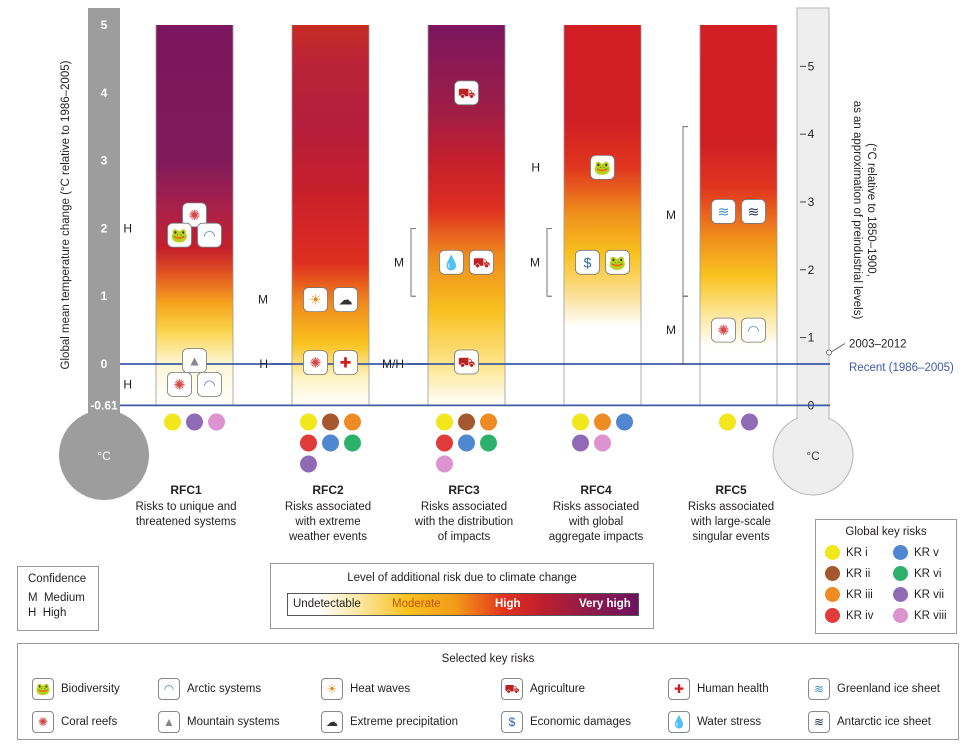 Image resolution: width=973 pixels, height=747 pixels. What do you see at coordinates (878, 344) in the screenshot?
I see `marker-2003-2012-label: 2003–2012` at bounding box center [878, 344].